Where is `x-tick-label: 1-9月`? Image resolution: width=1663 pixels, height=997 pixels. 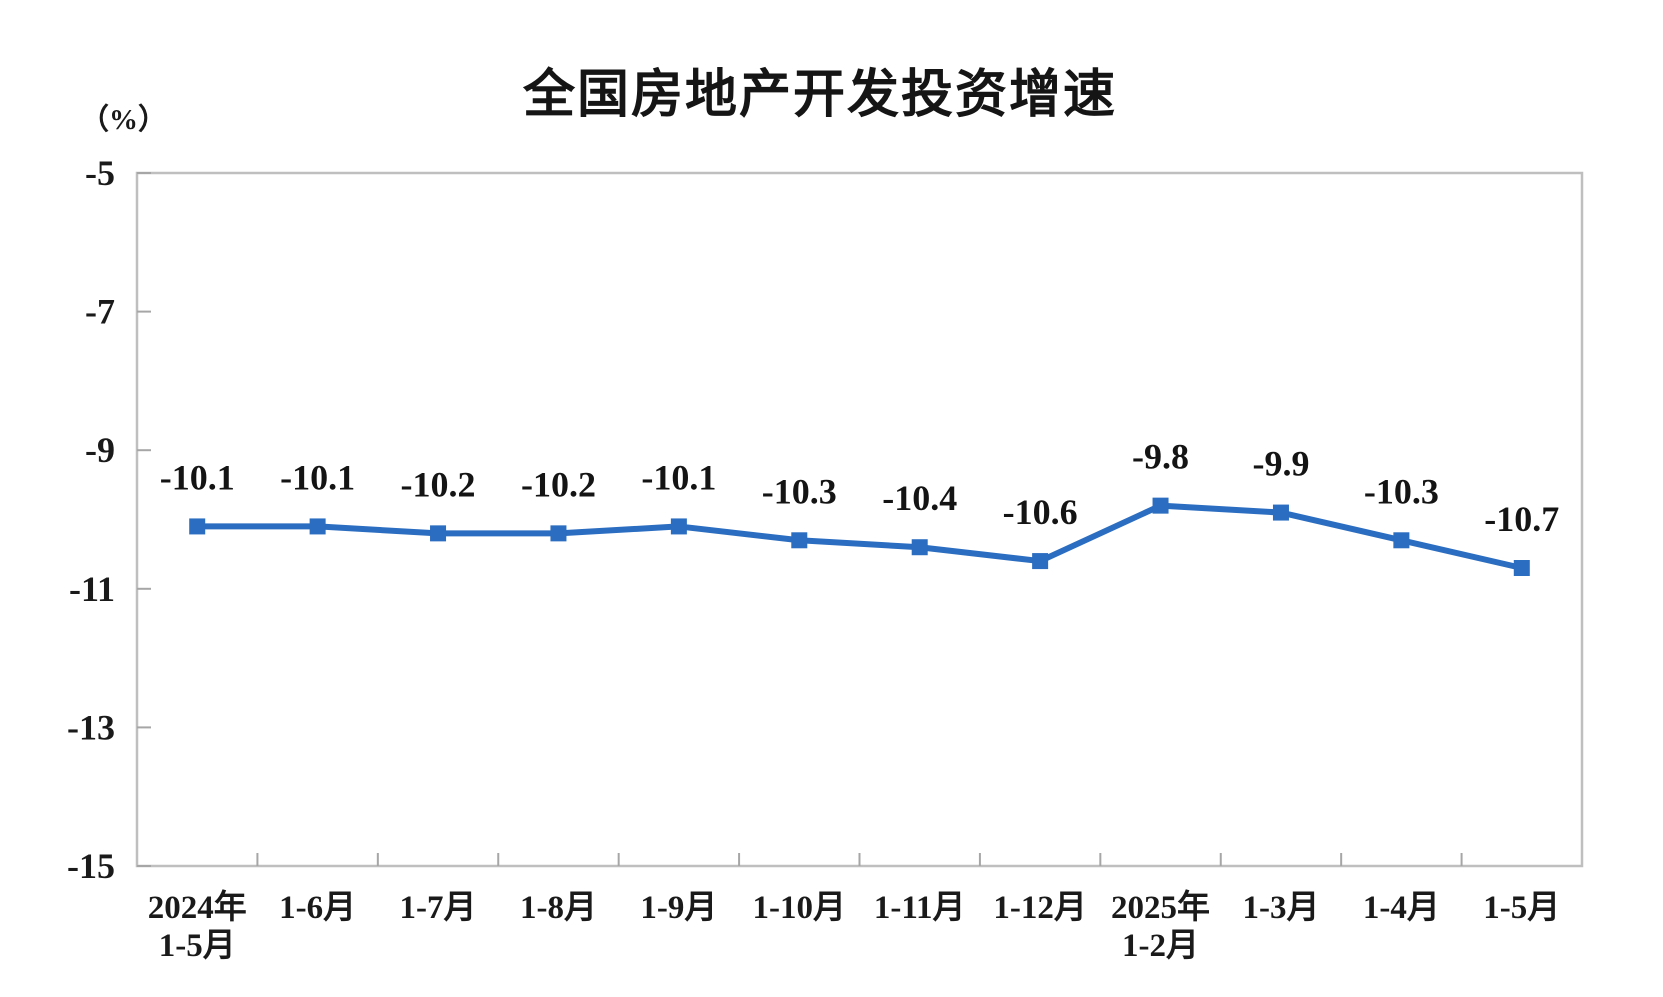
x-tick-label: 1-9月 is located at coordinates (678, 908).